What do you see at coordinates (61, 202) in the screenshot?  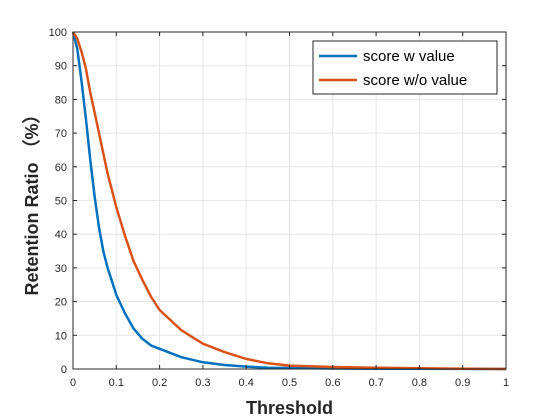 I see `y-tick-label: 50` at bounding box center [61, 202].